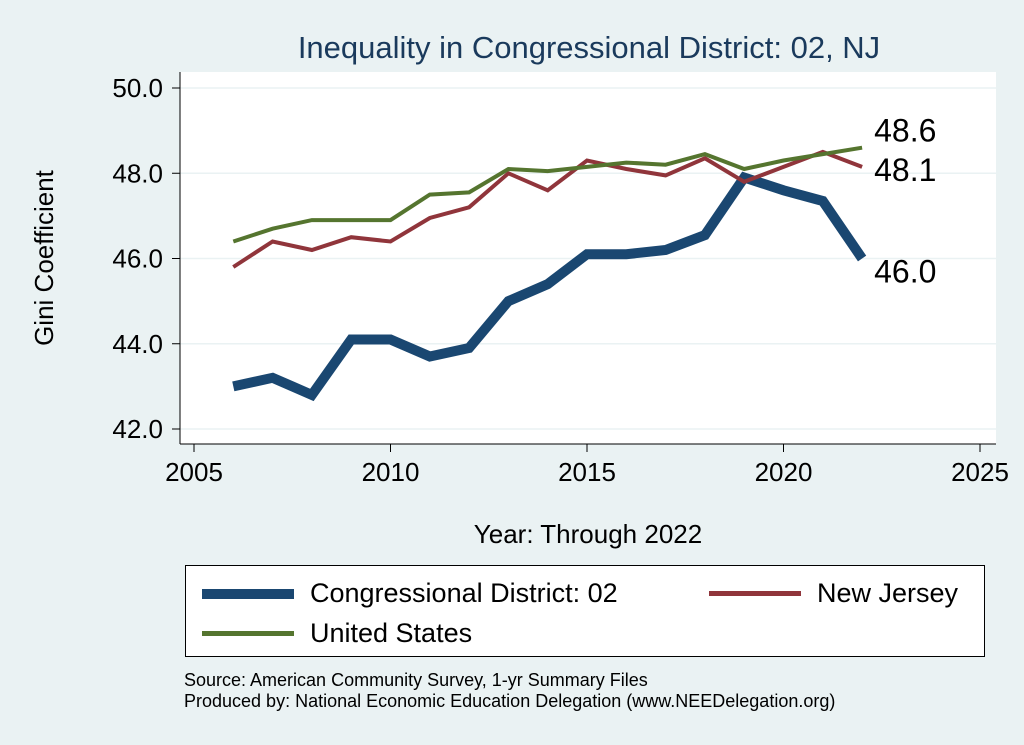 This screenshot has width=1024, height=745. Describe the element at coordinates (137, 173) in the screenshot. I see `y-tick-label: 48.0` at that location.